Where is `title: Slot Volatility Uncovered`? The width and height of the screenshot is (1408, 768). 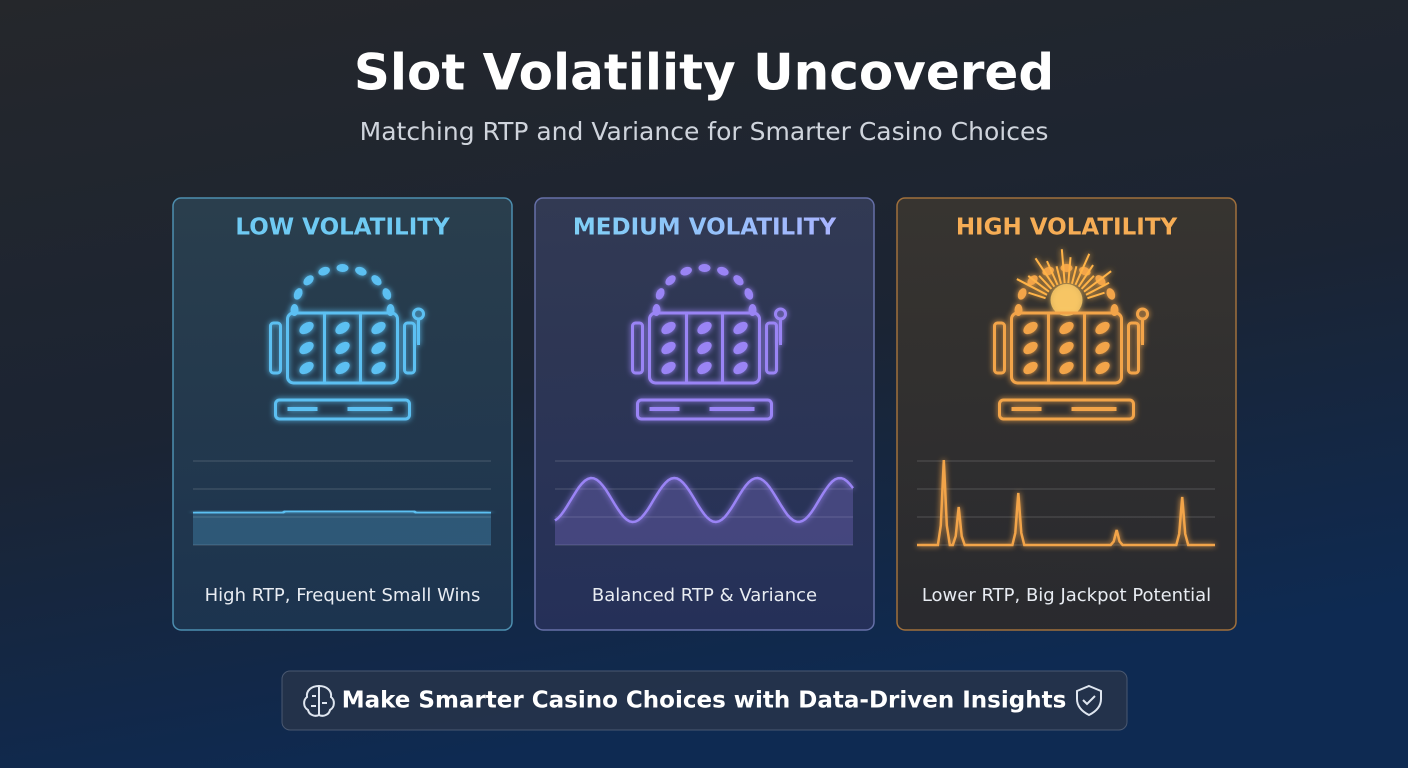 title: Slot Volatility Uncovered is located at coordinates (704, 73).